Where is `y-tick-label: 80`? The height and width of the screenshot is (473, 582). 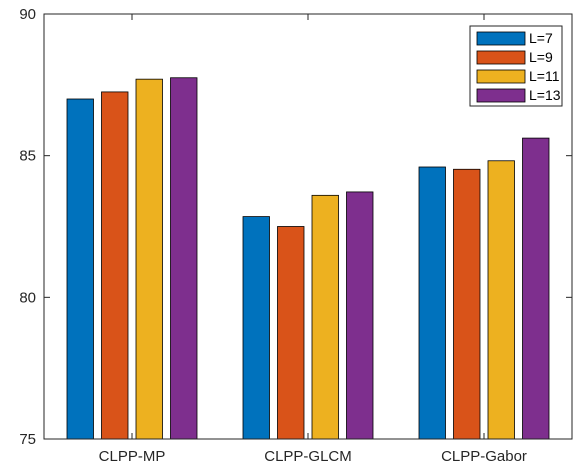
y-tick-label: 80 is located at coordinates (27, 297).